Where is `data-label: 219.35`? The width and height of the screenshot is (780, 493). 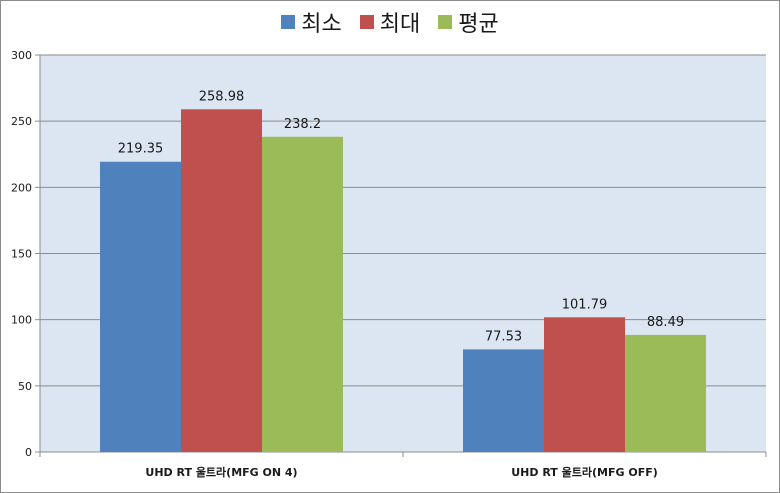
data-label: 219.35 is located at coordinates (141, 149).